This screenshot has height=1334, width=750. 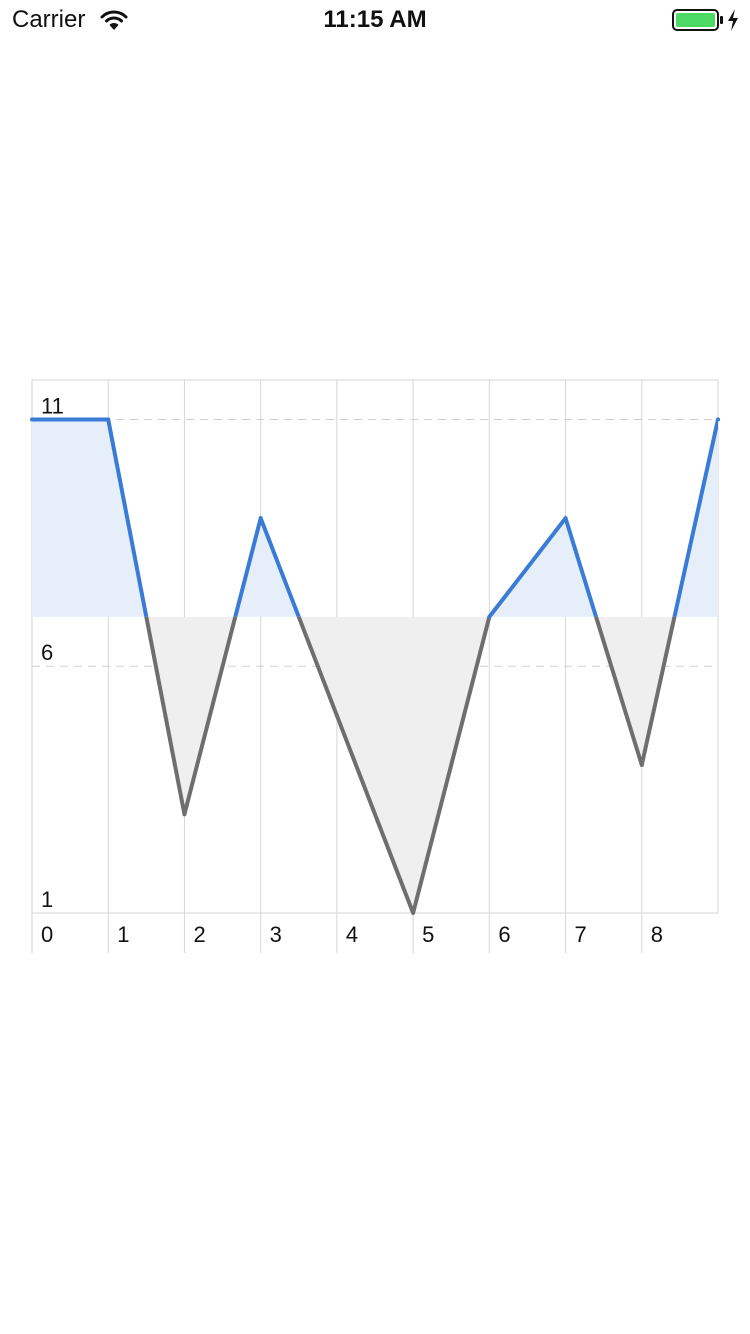 I want to click on wifi-icon, so click(x=114, y=20).